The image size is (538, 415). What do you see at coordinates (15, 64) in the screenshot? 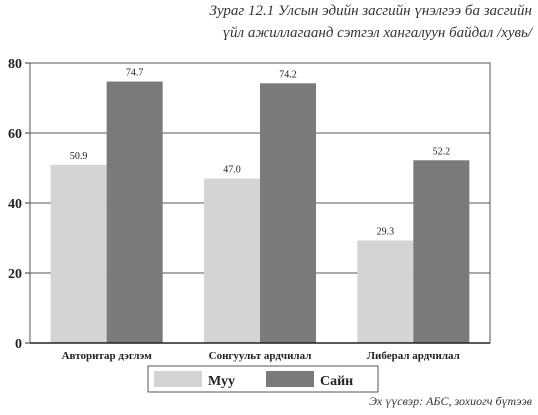
I see `y-tick-label: 80` at bounding box center [15, 64].